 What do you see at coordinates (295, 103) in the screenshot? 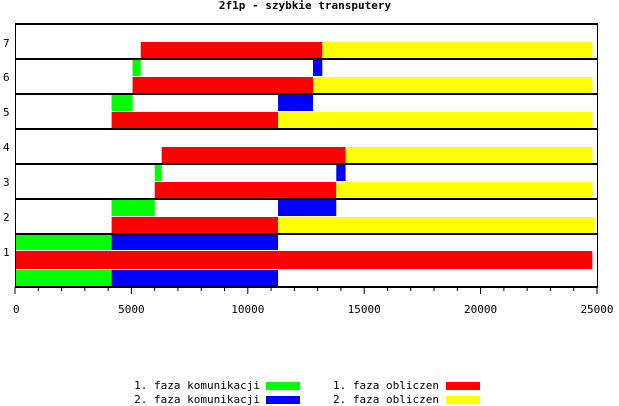
I see `bar-row5-upper-k2` at bounding box center [295, 103].